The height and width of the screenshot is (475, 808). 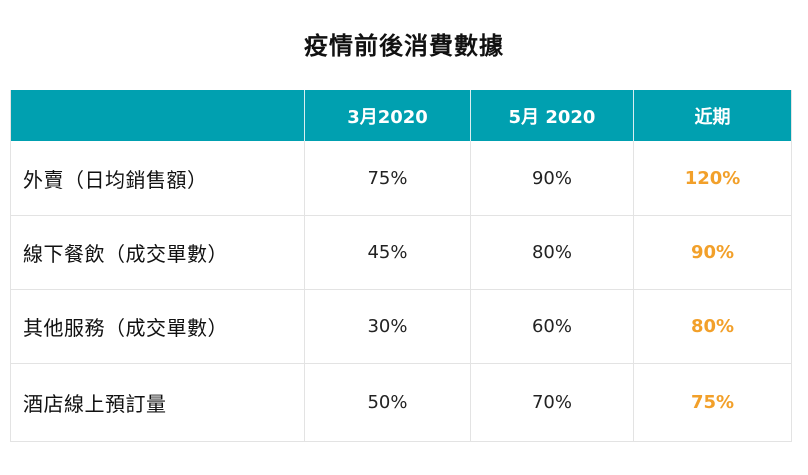 I want to click on cell-recent: 75%, so click(x=712, y=402).